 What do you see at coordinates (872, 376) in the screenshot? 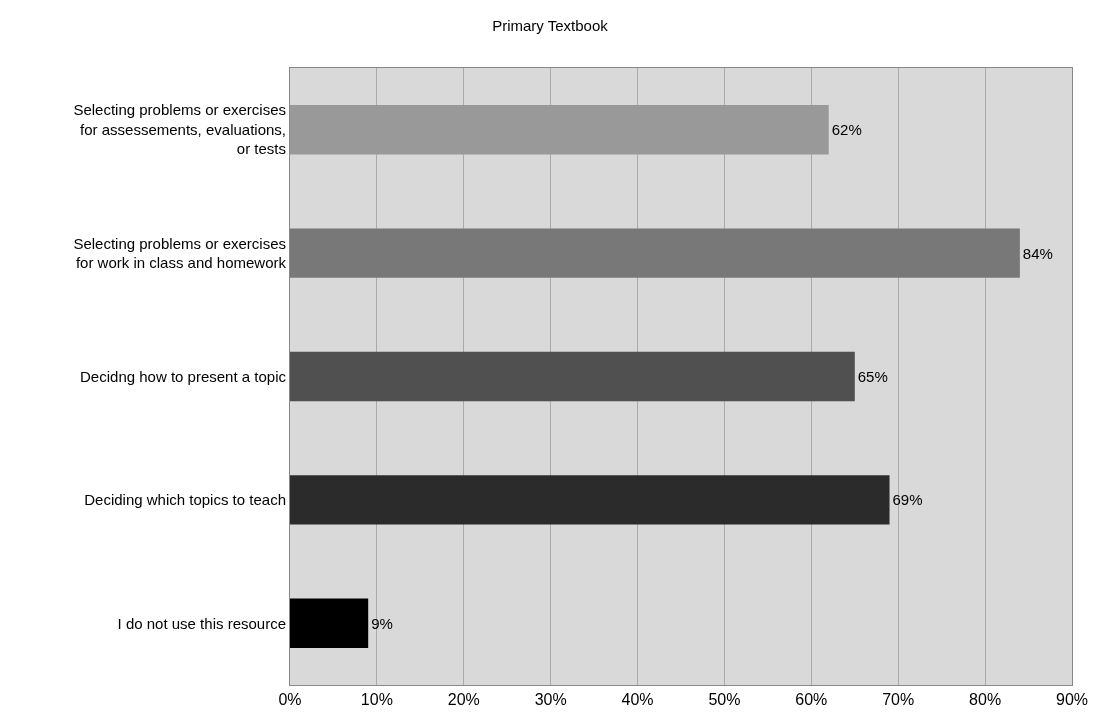
I see `data-label: 65%` at bounding box center [872, 376].